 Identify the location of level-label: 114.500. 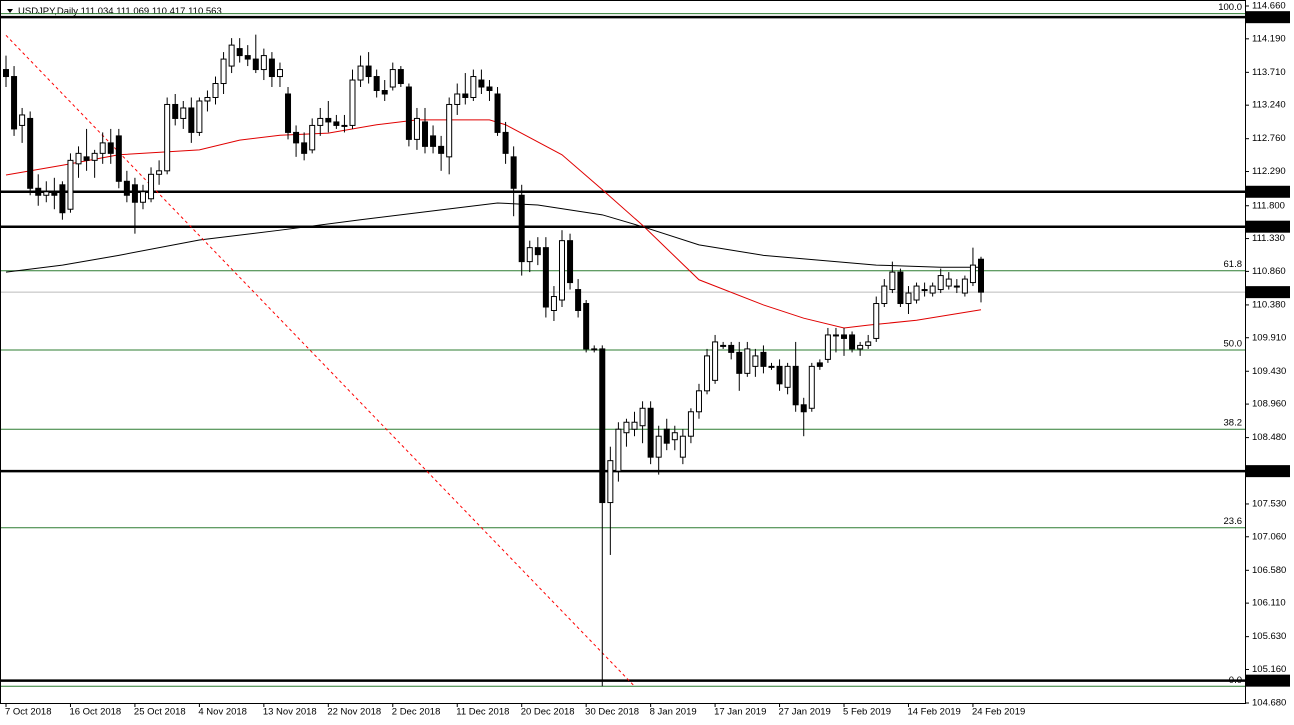
(1267, 17).